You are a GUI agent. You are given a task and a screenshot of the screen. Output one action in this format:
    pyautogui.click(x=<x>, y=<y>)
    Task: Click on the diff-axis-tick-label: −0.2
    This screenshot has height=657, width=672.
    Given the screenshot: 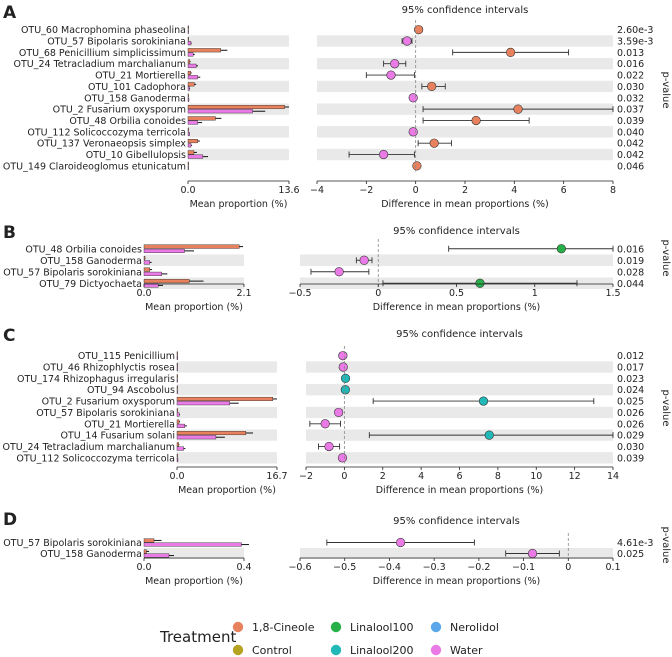 What is the action you would take?
    pyautogui.click(x=478, y=567)
    